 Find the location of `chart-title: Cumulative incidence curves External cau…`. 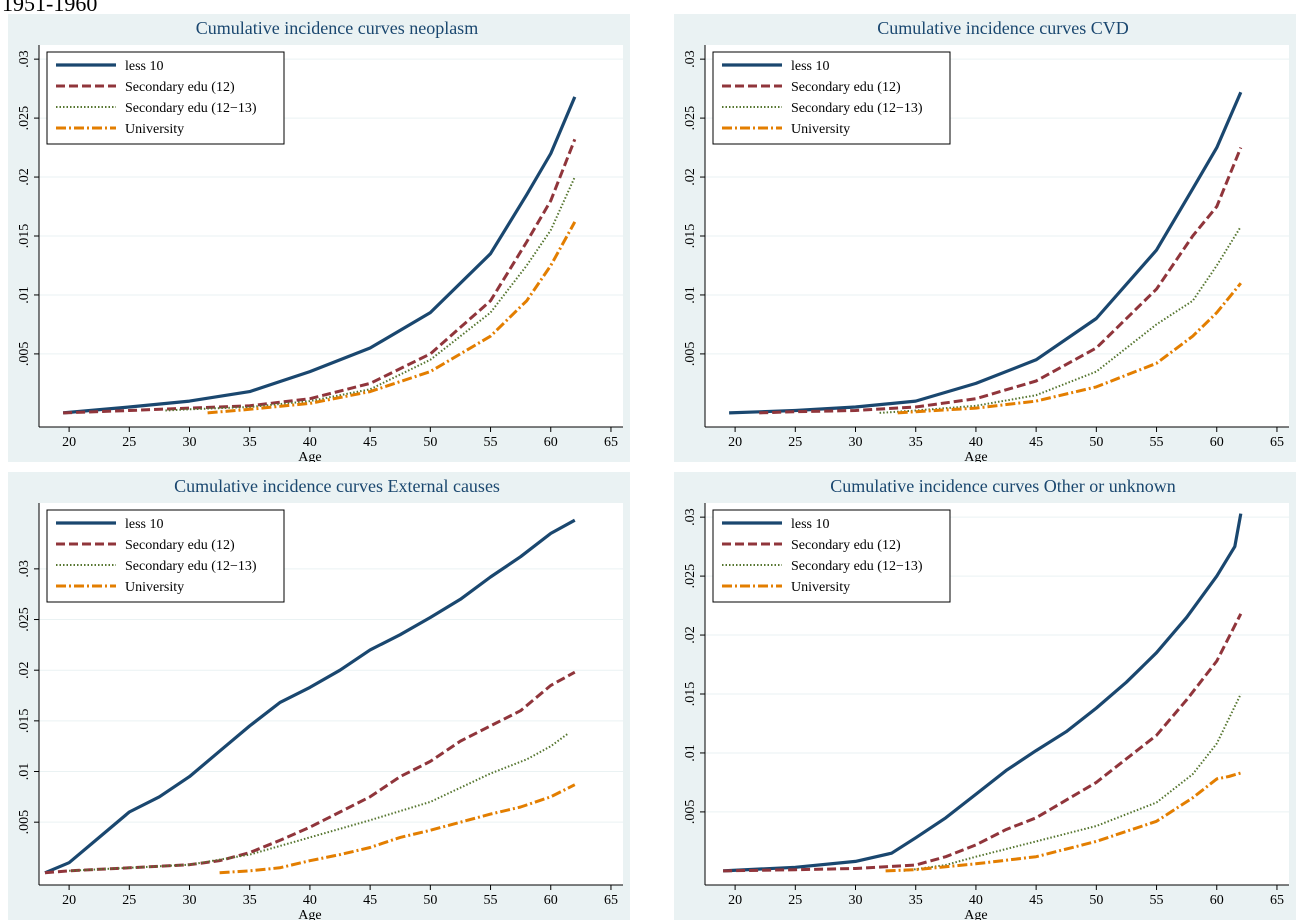

chart-title: Cumulative incidence curves External cau… is located at coordinates (337, 486).